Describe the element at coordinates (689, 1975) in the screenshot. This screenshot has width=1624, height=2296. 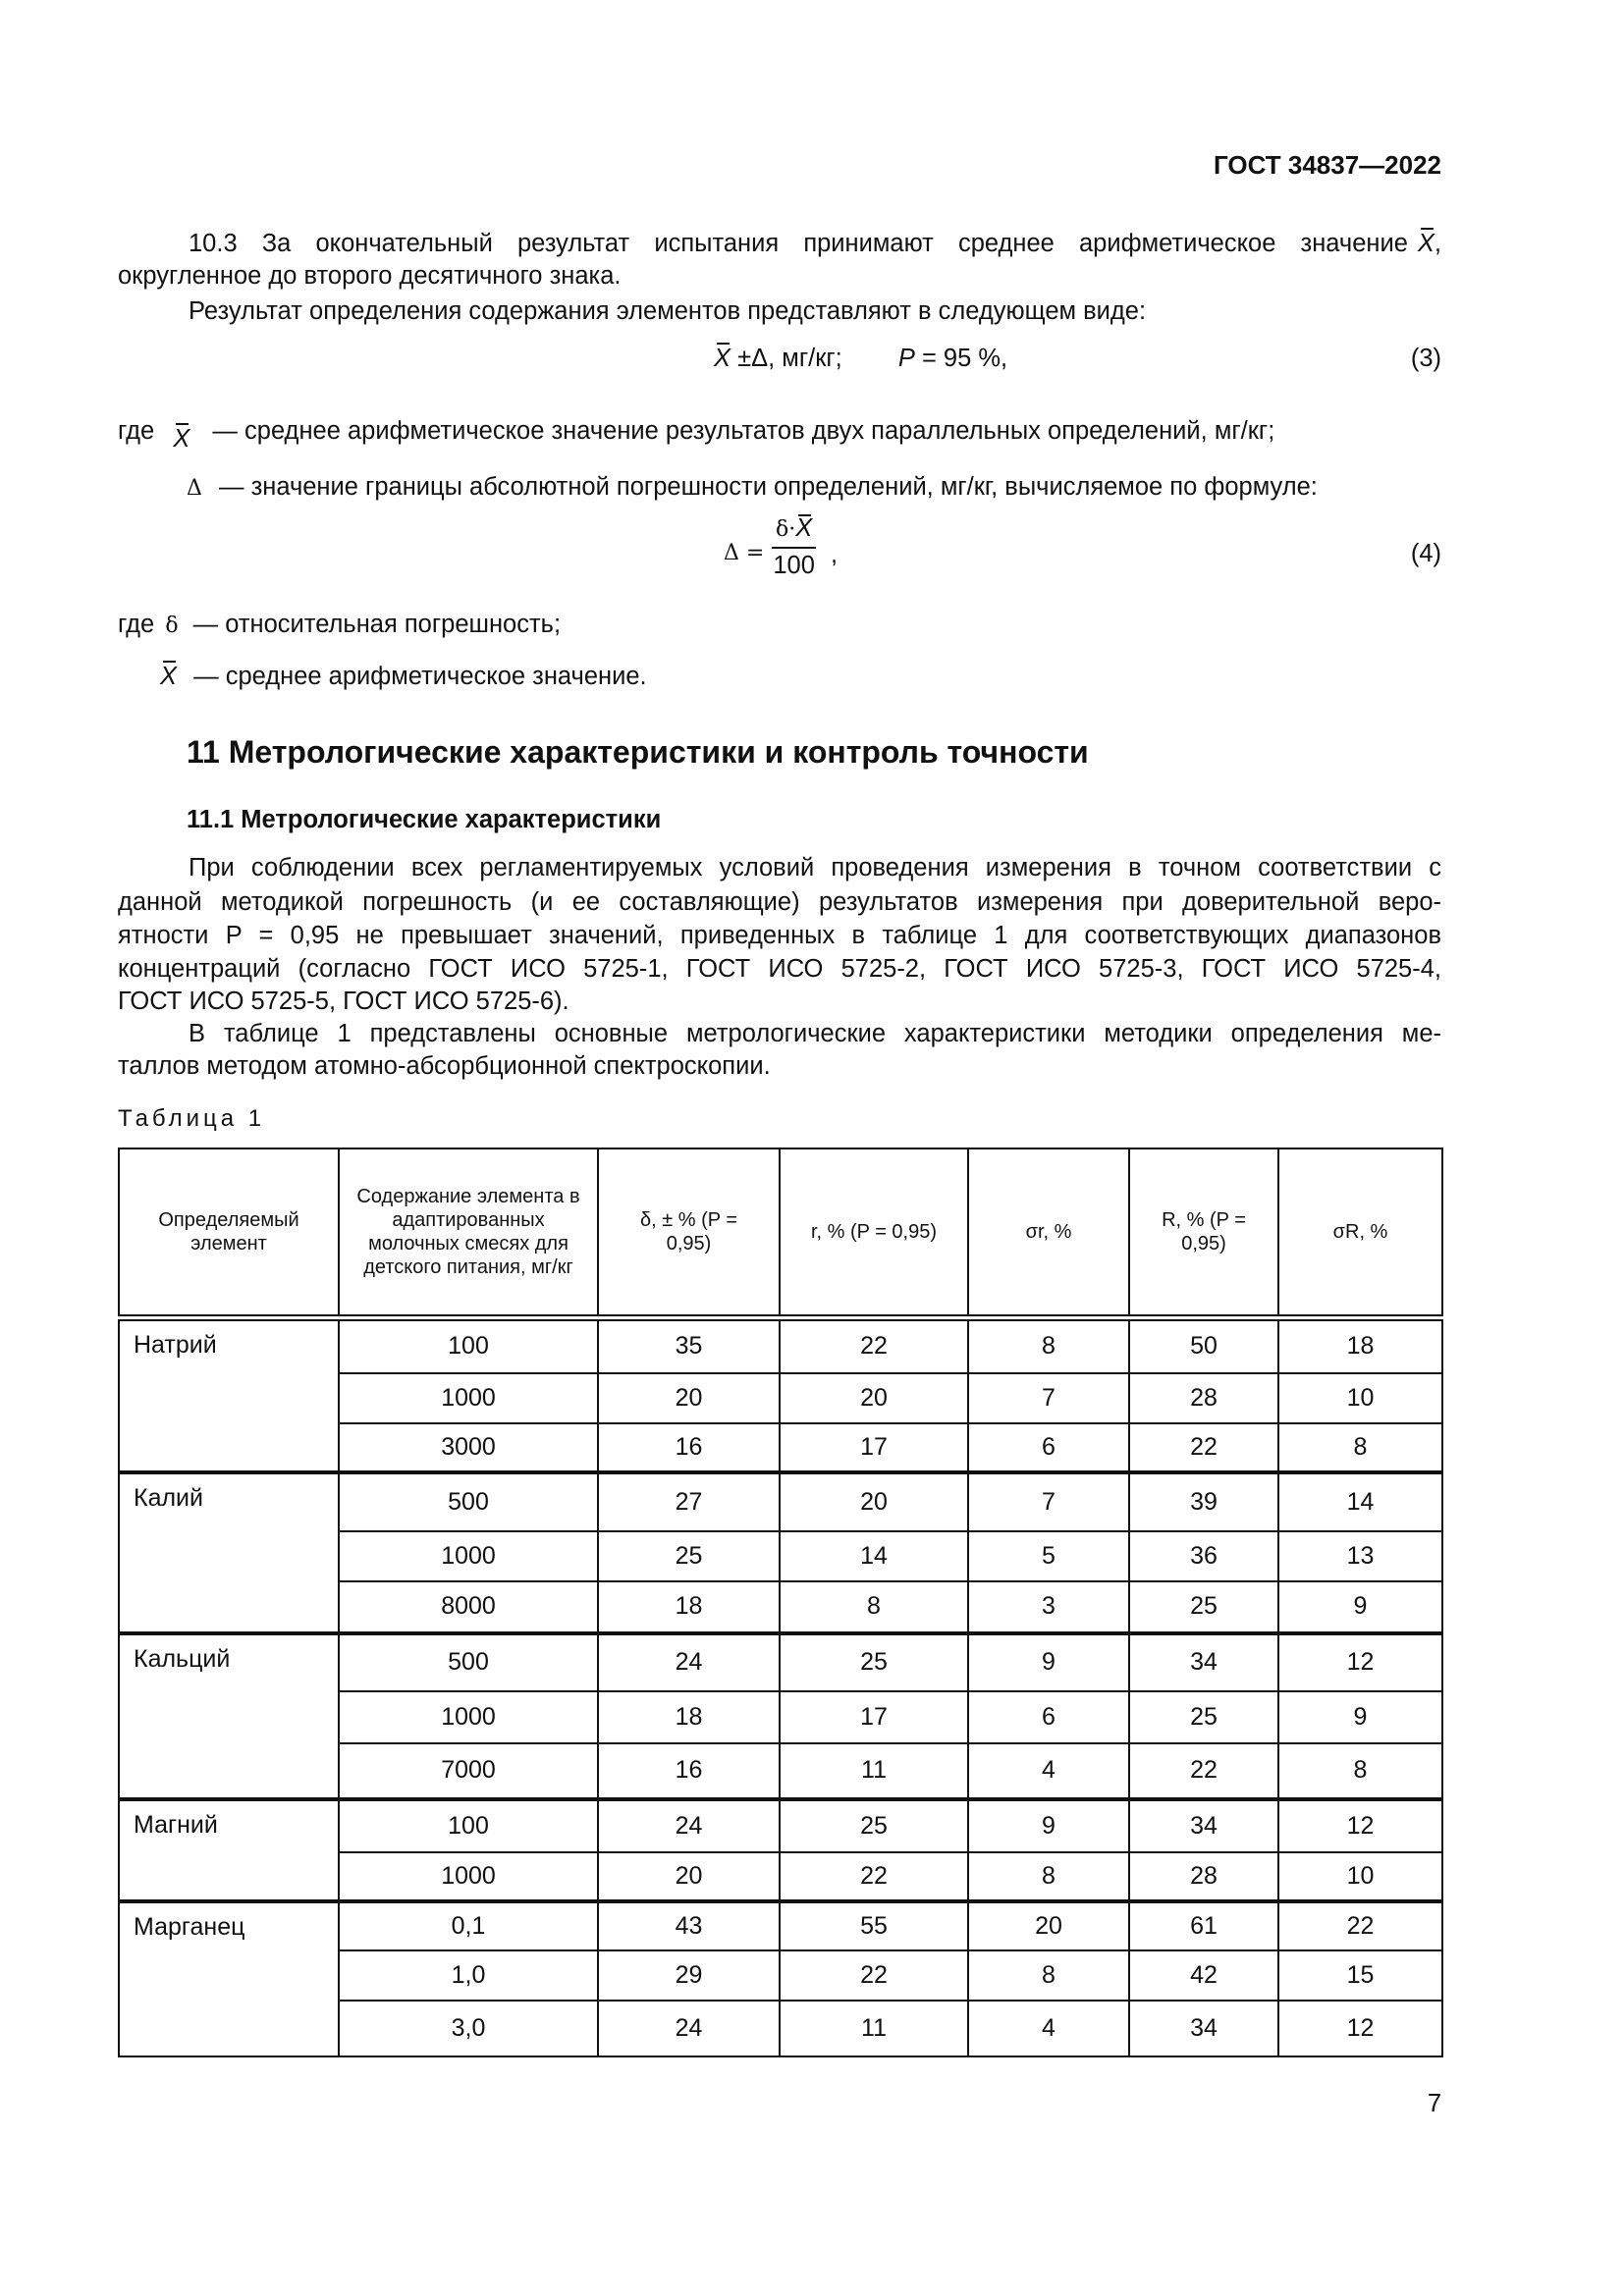
I see `table-cell: 29` at that location.